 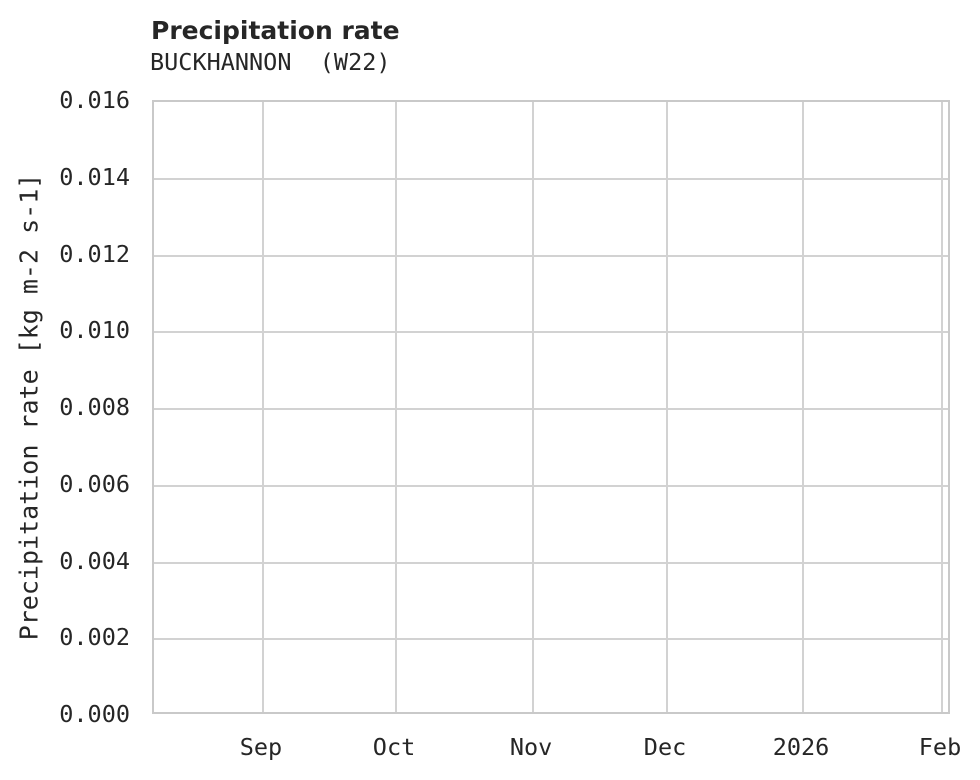 What do you see at coordinates (94, 176) in the screenshot?
I see `y-tick-label: 0.014` at bounding box center [94, 176].